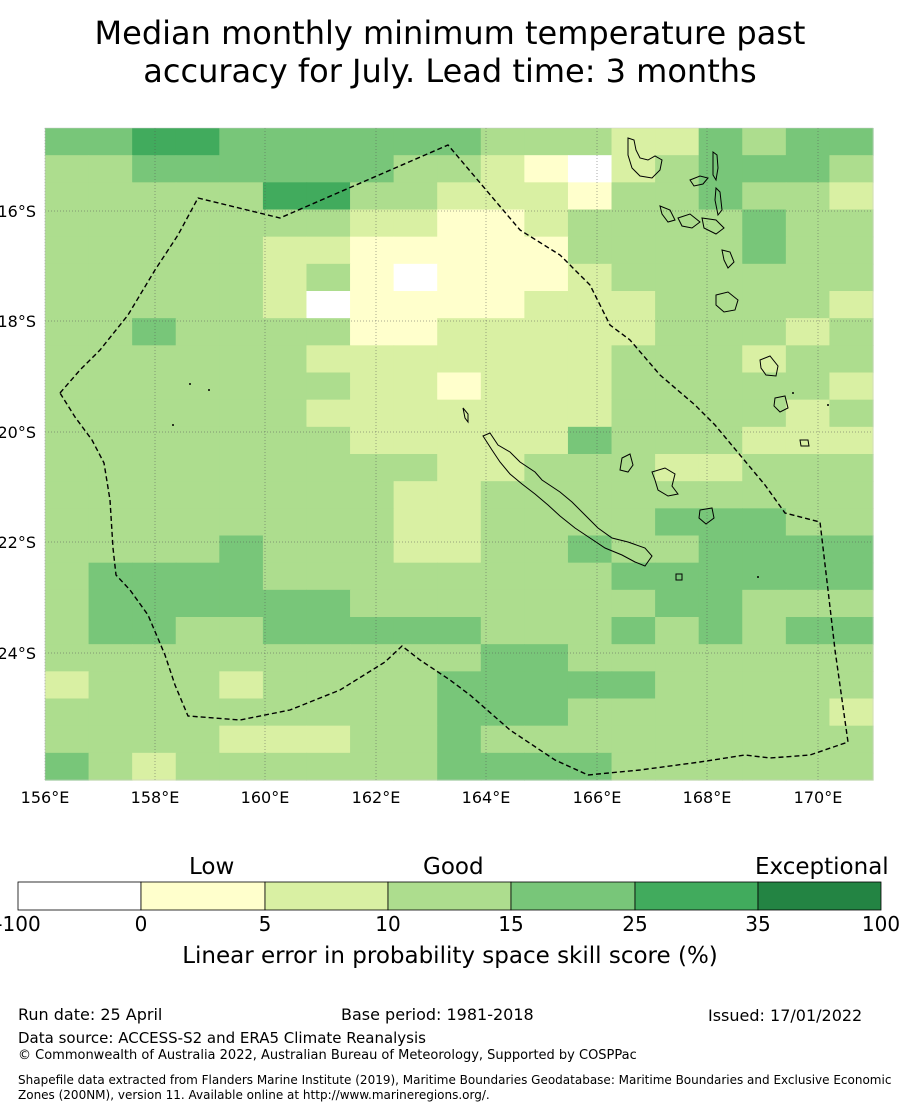 The image size is (900, 1110). Describe the element at coordinates (265, 924) in the screenshot. I see `colorbar-tick-label: 5` at that location.